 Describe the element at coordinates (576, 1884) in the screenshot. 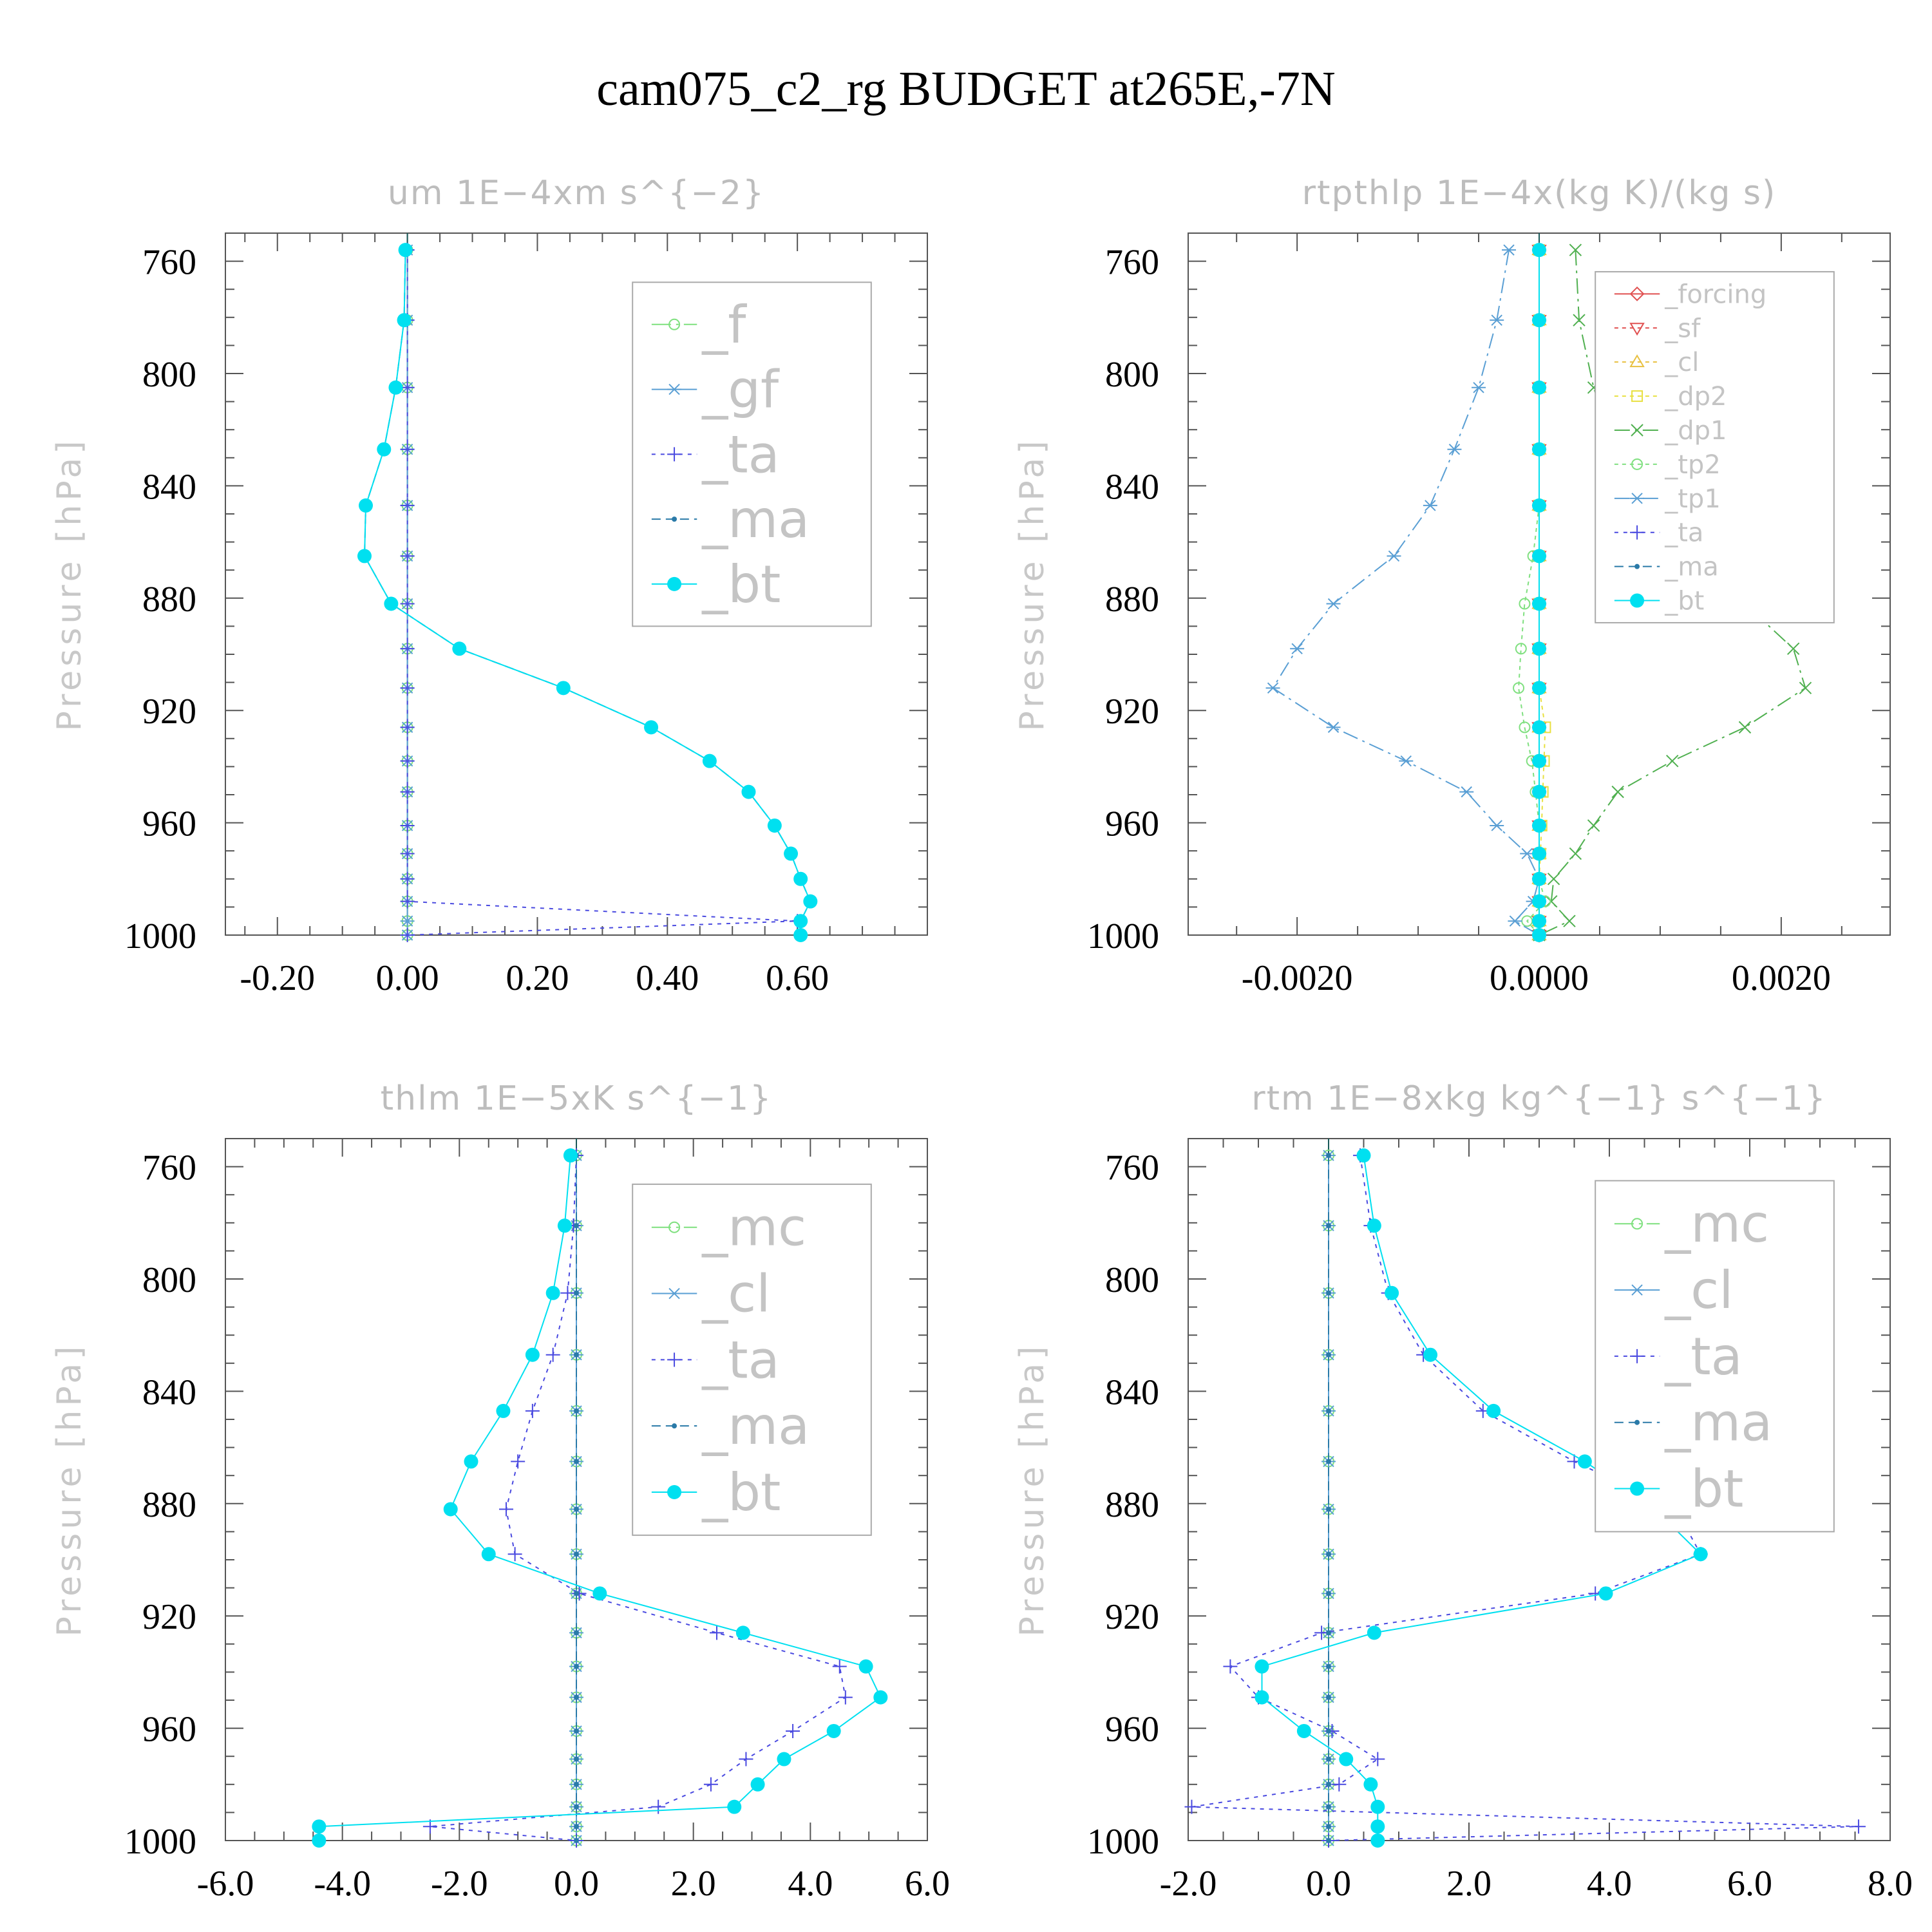

I see `x-tick-label: 0.0` at that location.